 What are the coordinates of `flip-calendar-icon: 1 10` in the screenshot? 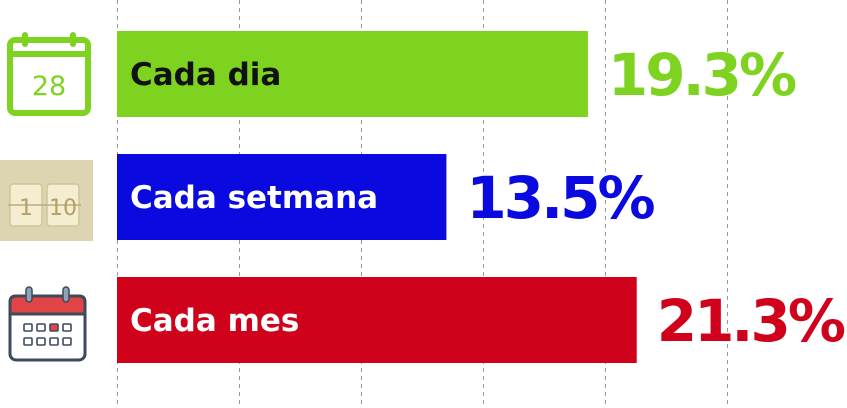 It's located at (46, 200).